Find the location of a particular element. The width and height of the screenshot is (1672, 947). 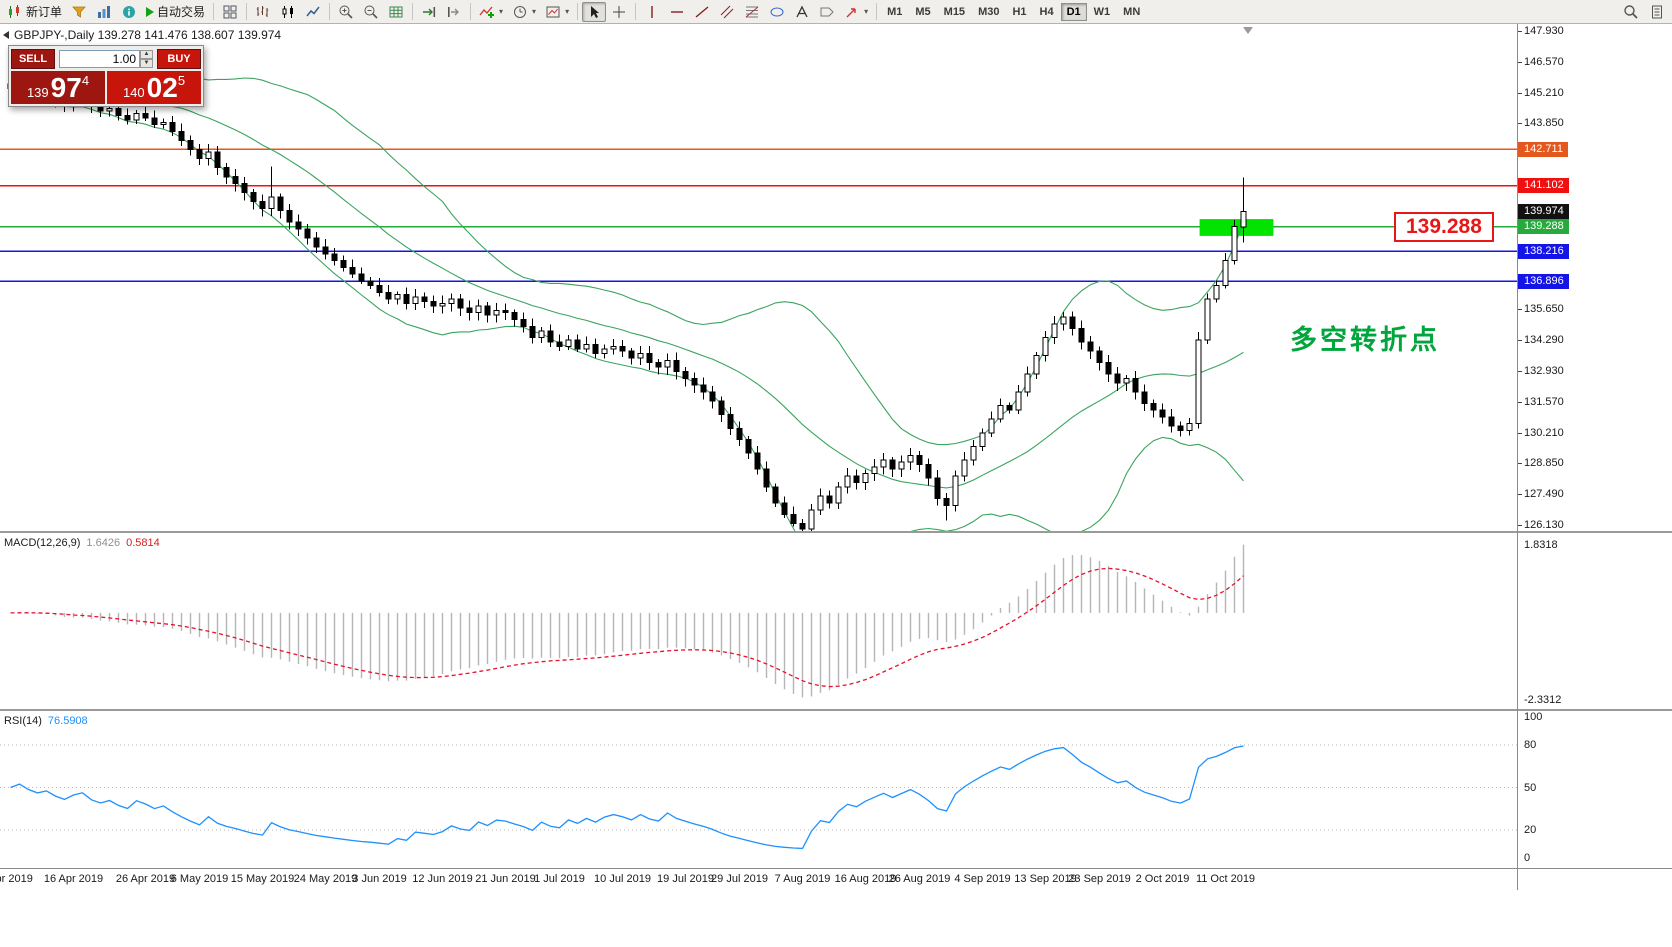

timeframe-button-h4: H4 is located at coordinates (1047, 12).